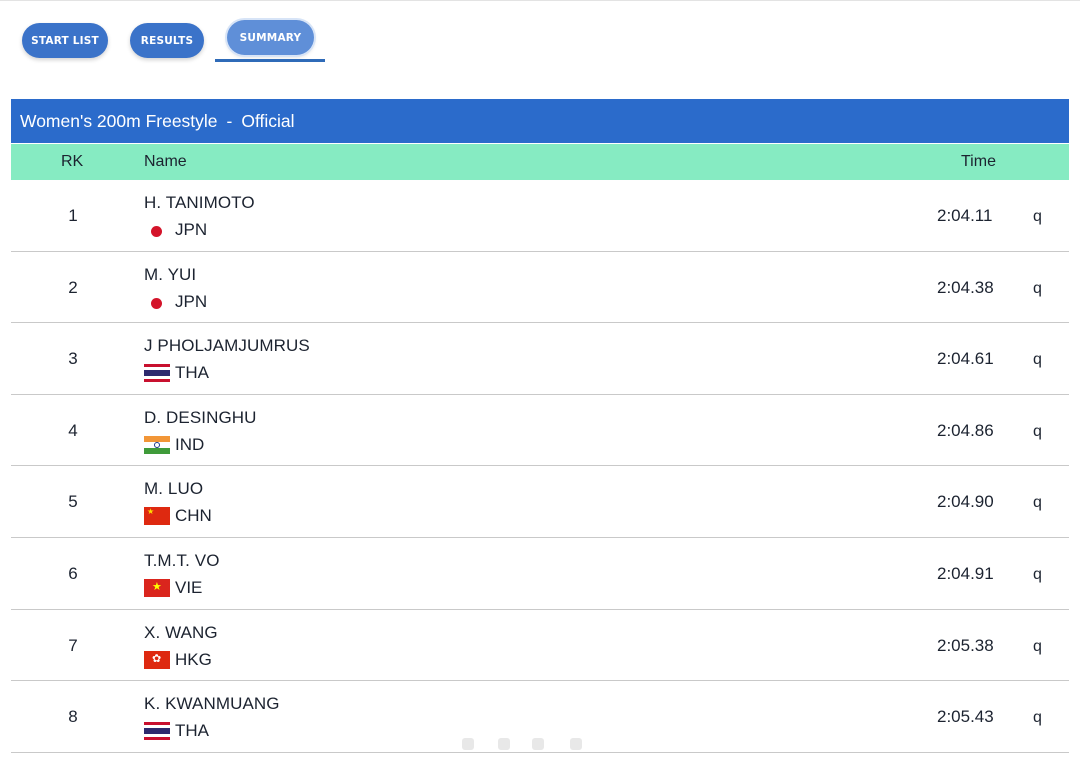 The image size is (1080, 764). I want to click on nation: ★ CHN, so click(178, 516).